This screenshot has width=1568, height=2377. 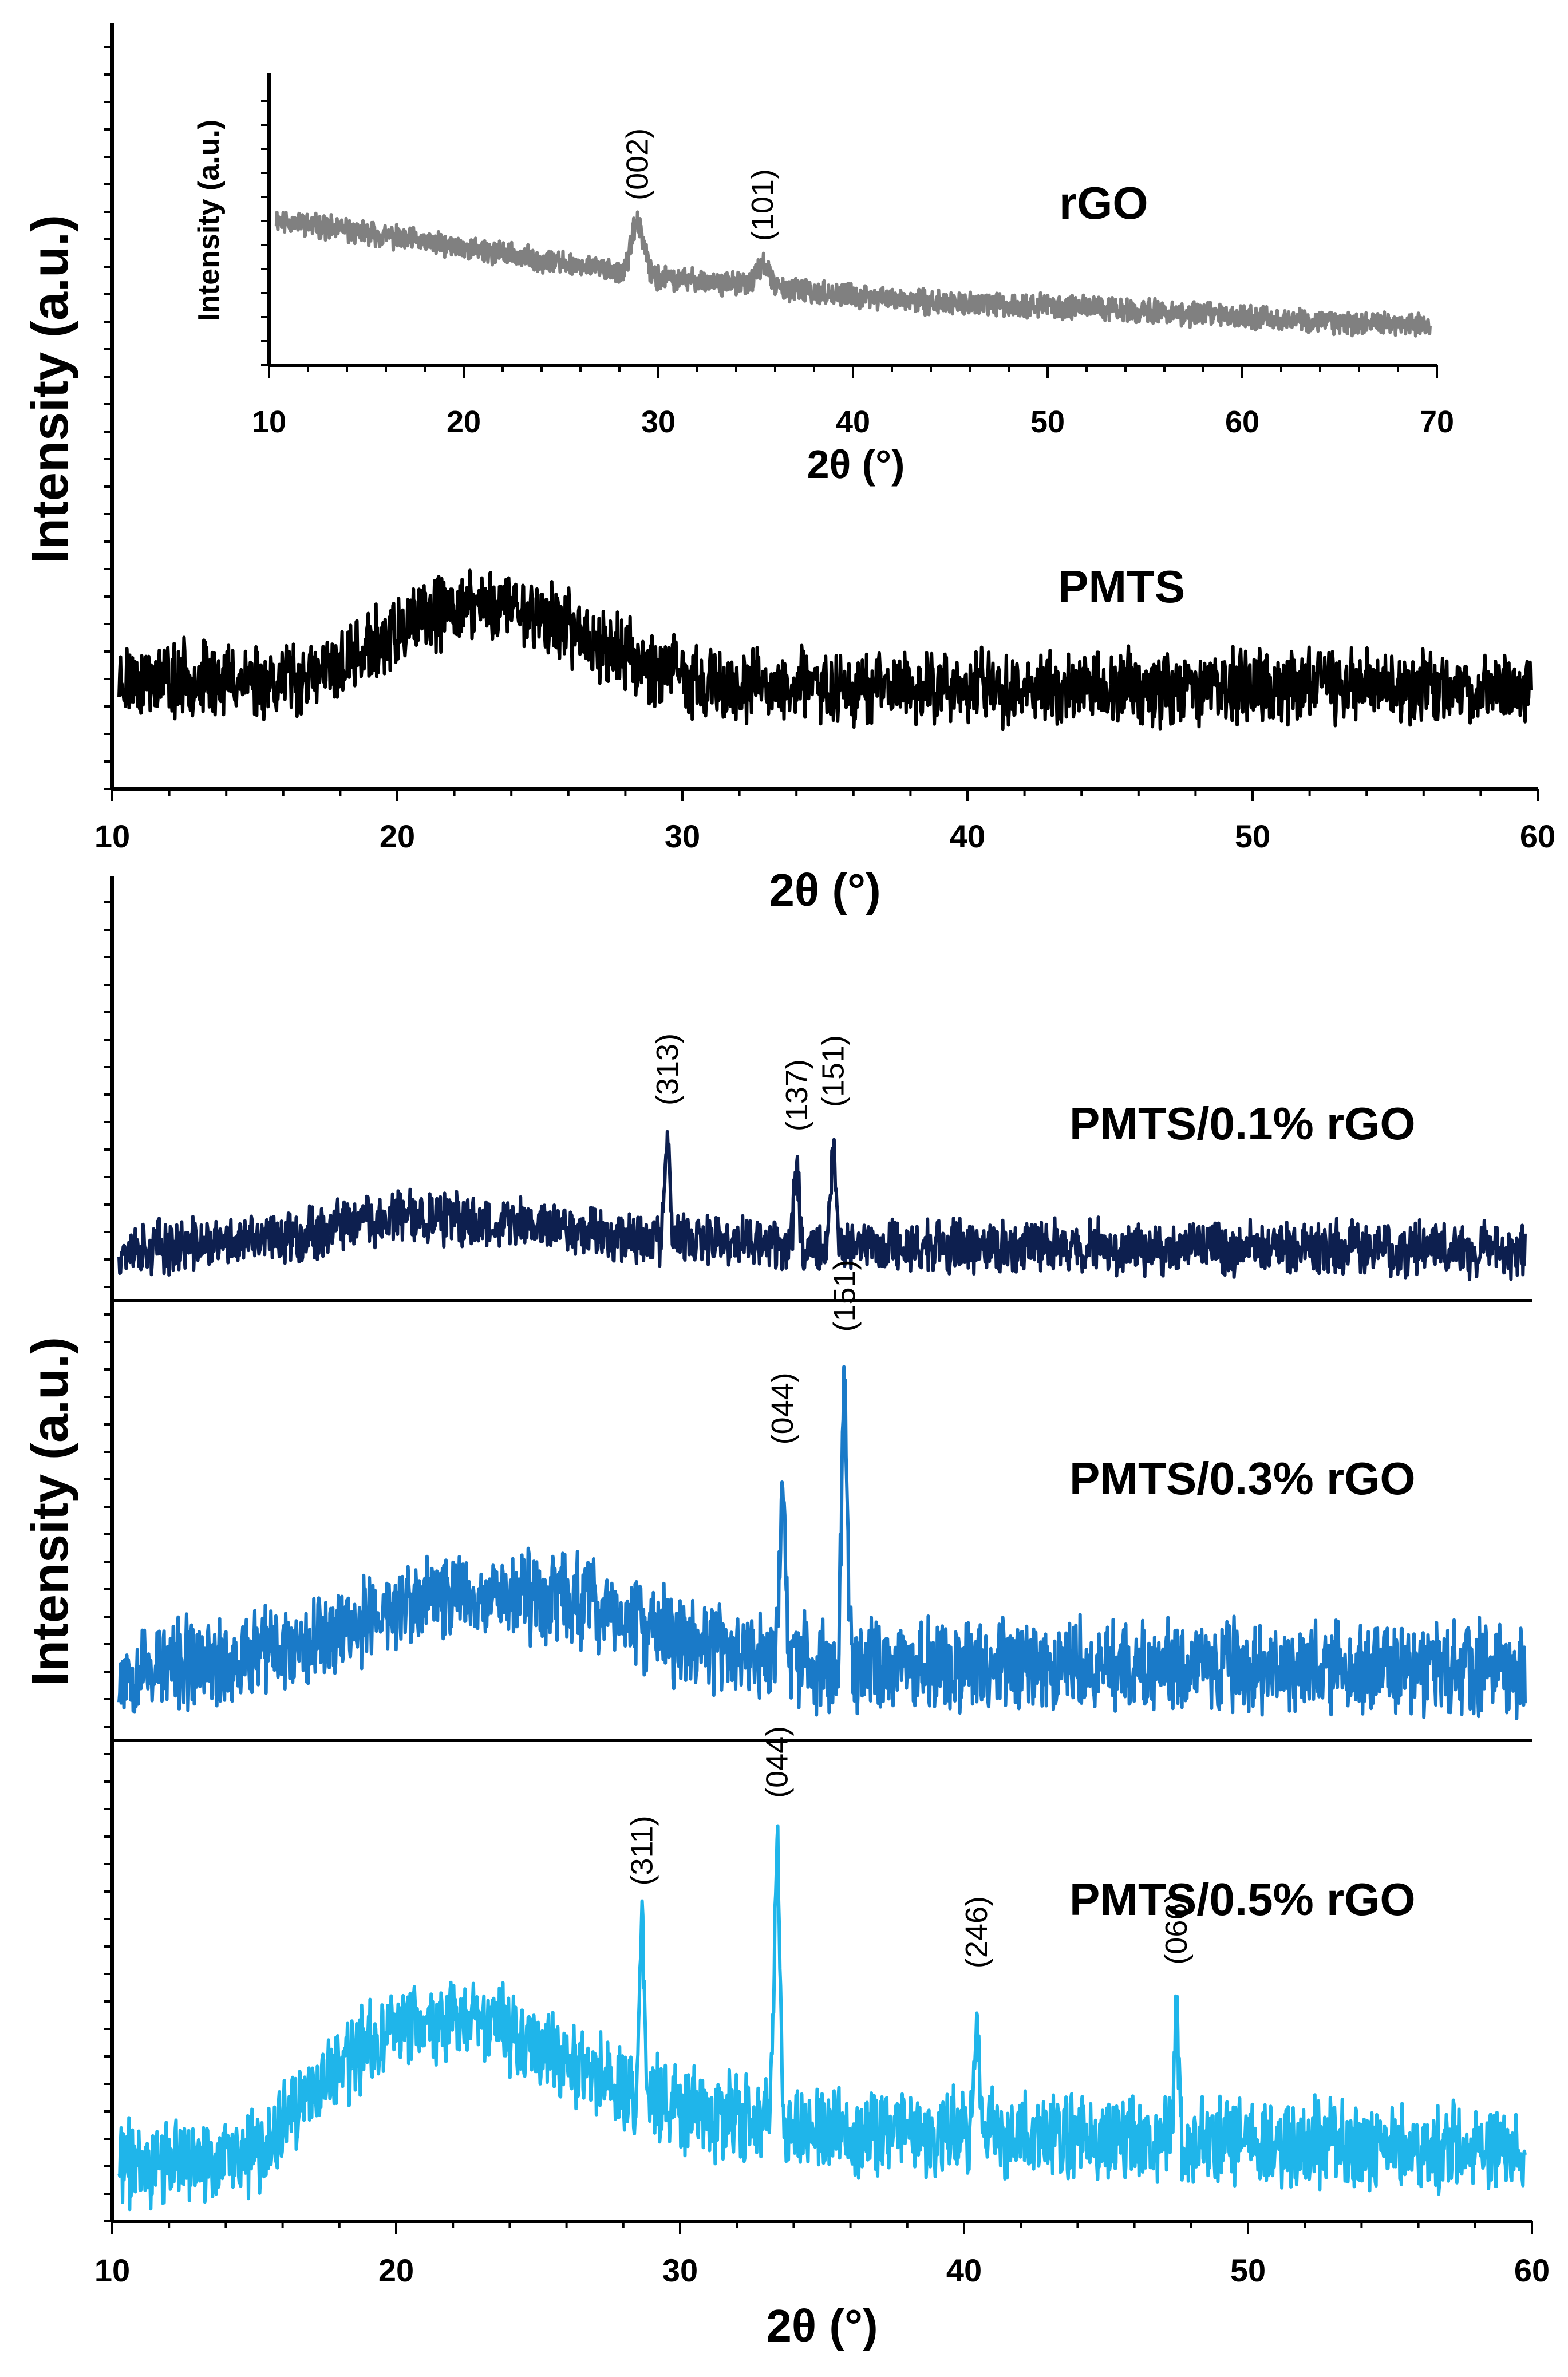 I want to click on pmts-0.1-rgo-series-line, so click(x=822, y=1205).